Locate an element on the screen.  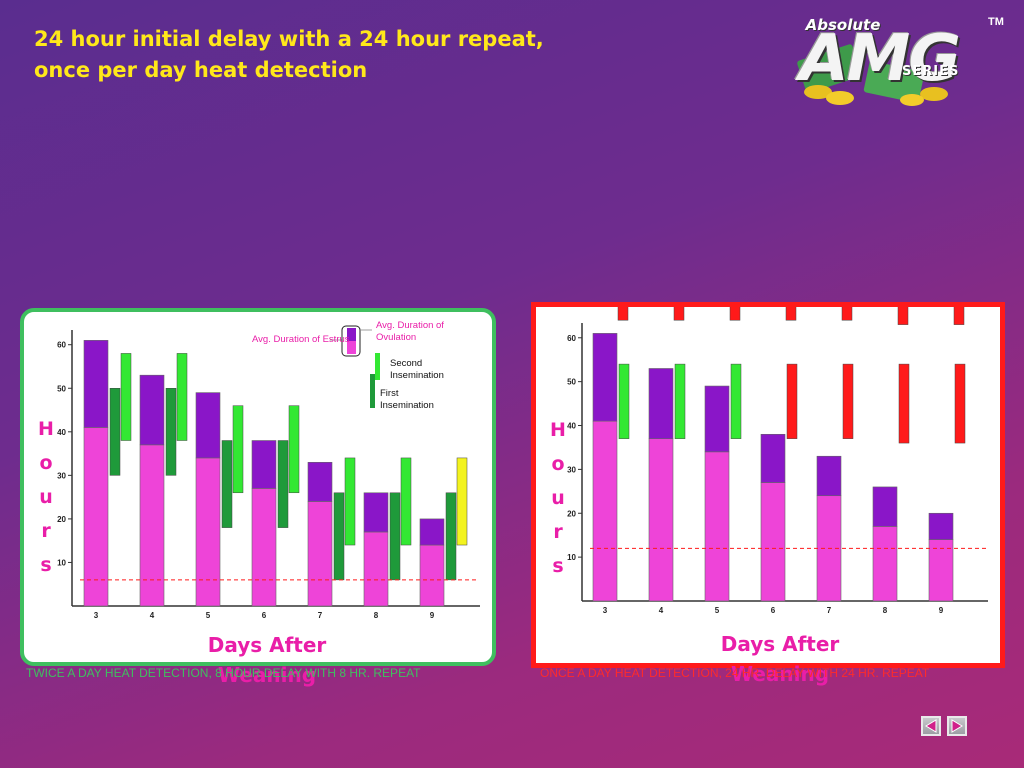
next-slide-button is located at coordinates (957, 726).